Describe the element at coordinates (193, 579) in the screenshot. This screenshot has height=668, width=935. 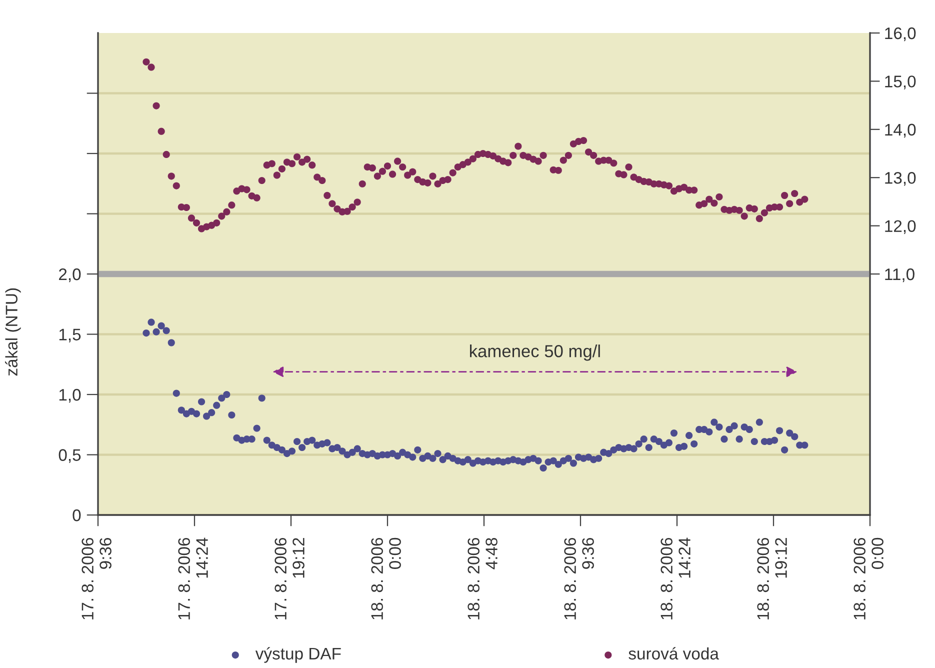
I see `x-tick-label: 17. 8. 2006 14:24` at that location.